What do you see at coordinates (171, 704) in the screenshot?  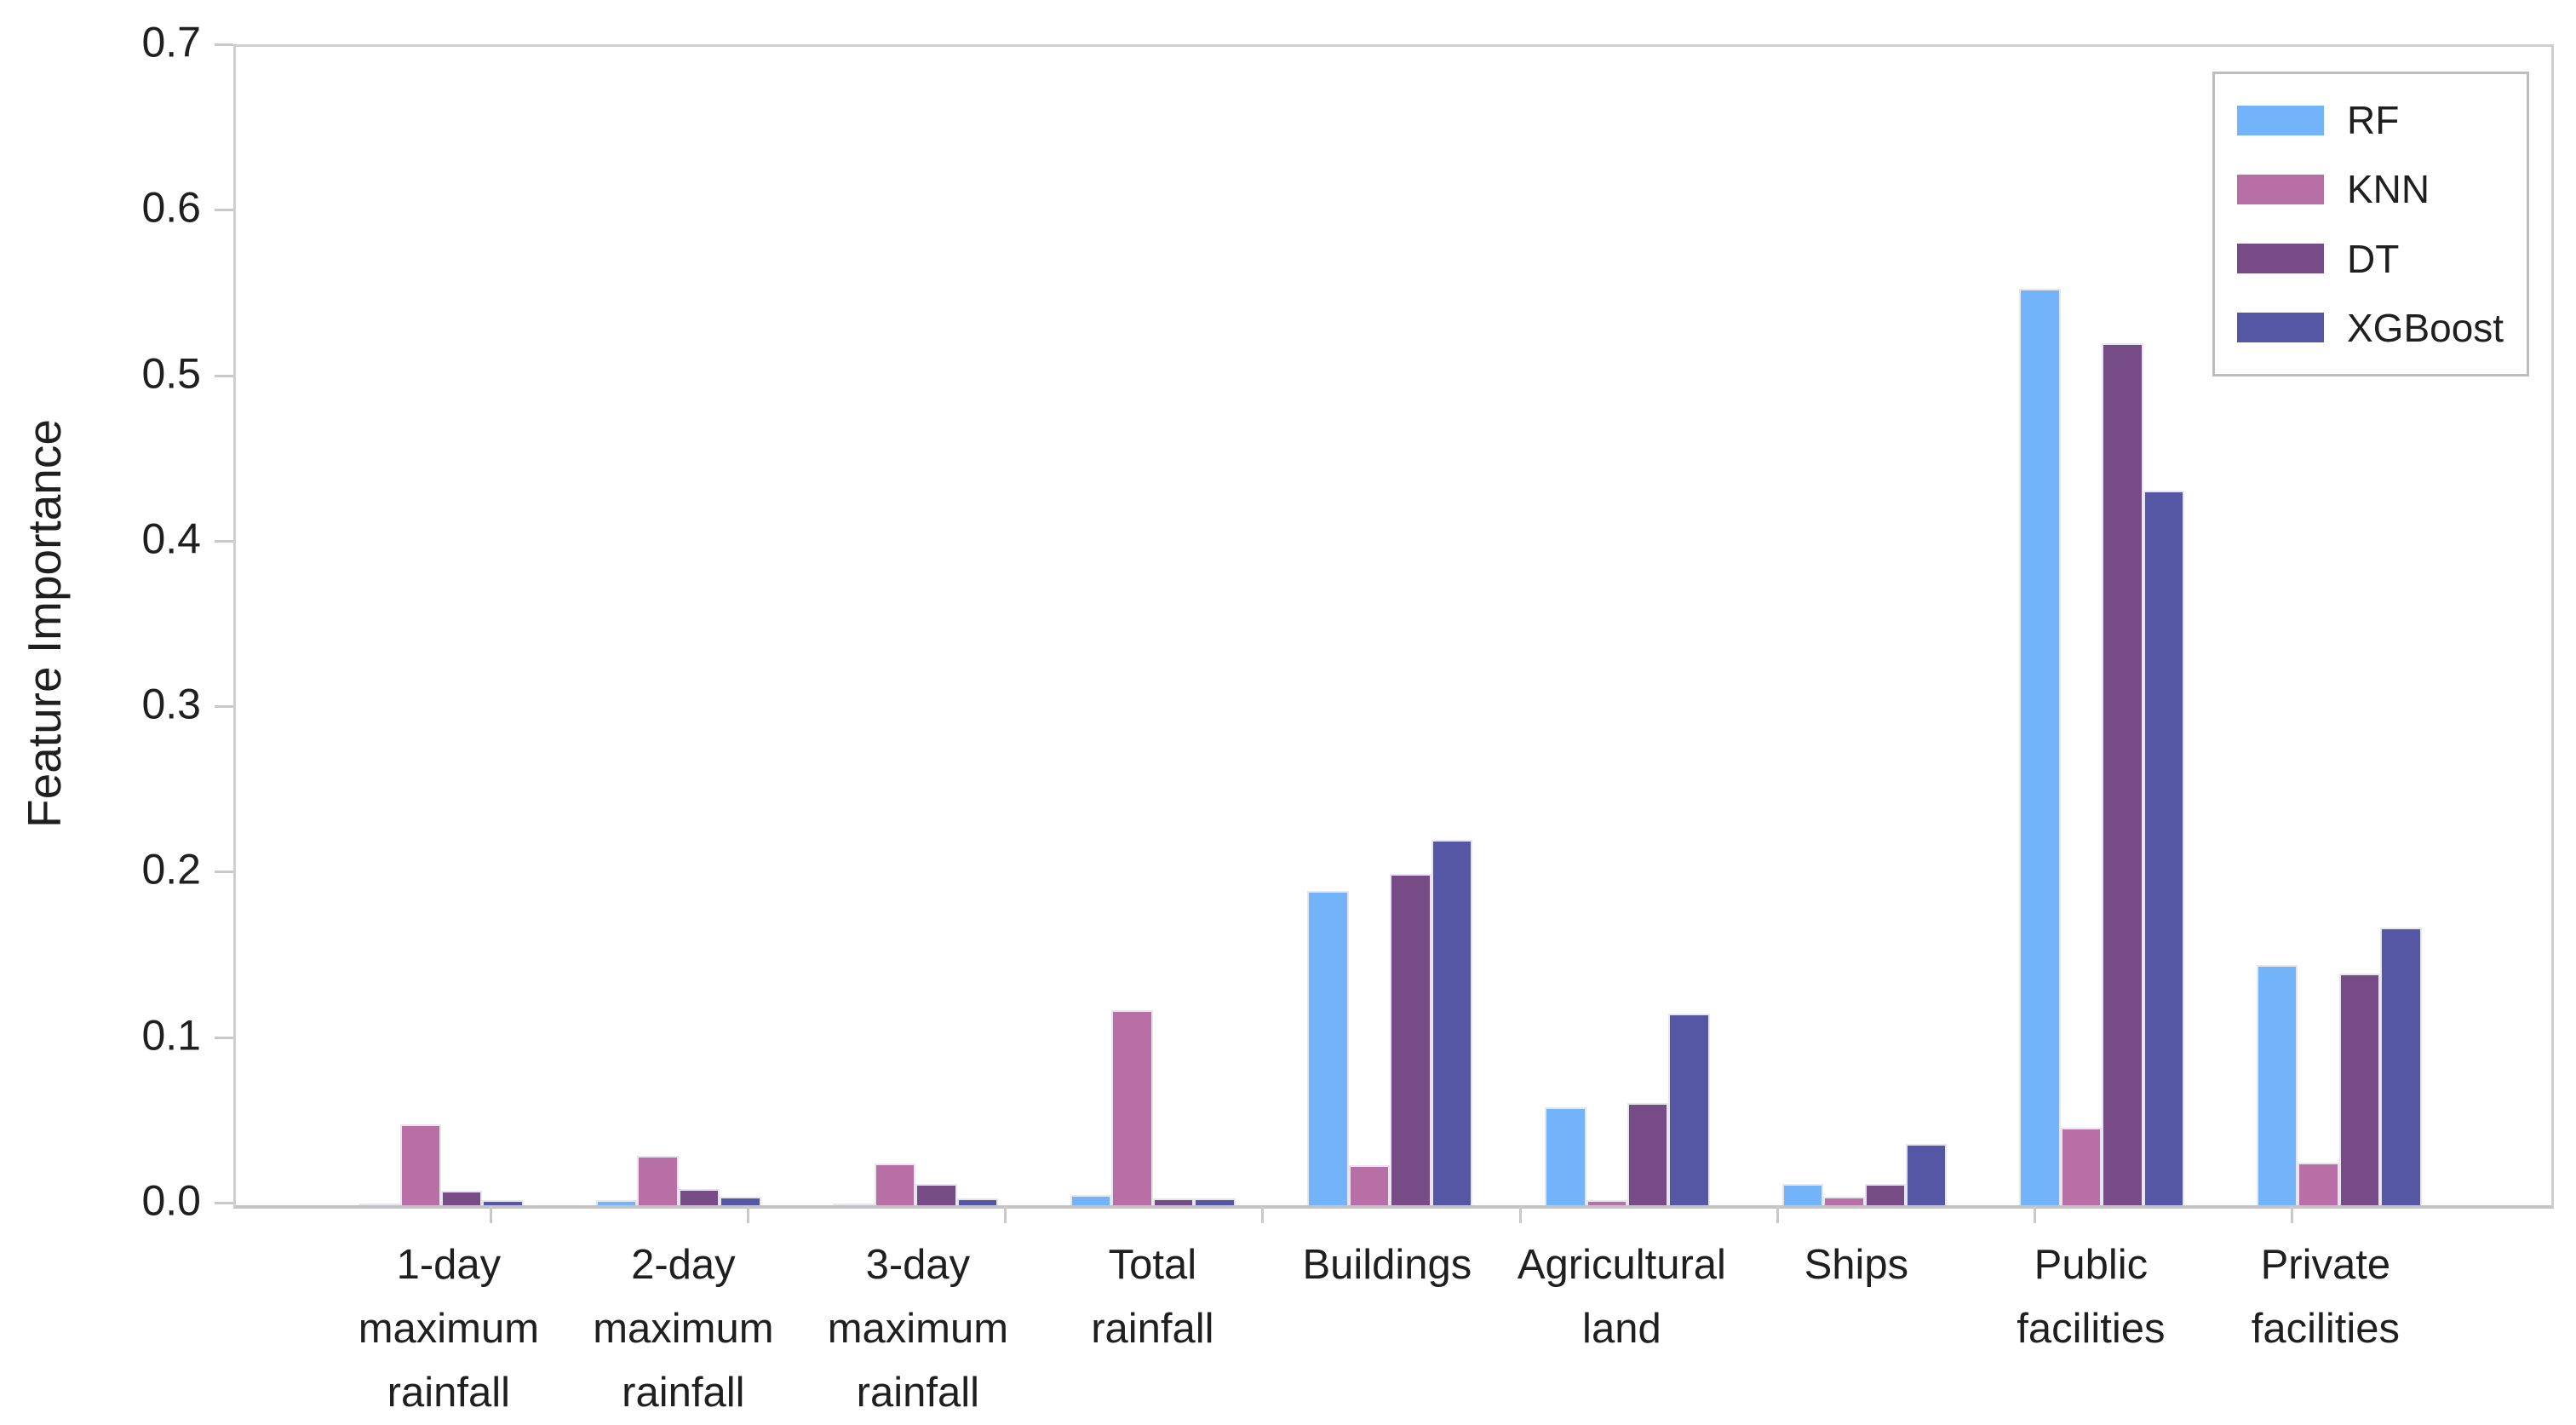 I see `y-tick-label: 0.3` at bounding box center [171, 704].